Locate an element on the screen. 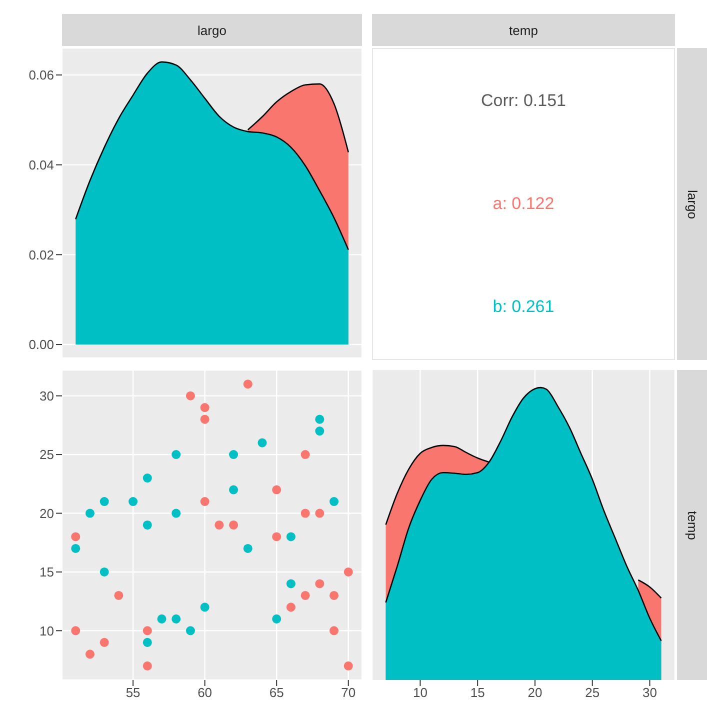 This screenshot has height=712, width=707. text: Corr: 0.151 is located at coordinates (524, 100).